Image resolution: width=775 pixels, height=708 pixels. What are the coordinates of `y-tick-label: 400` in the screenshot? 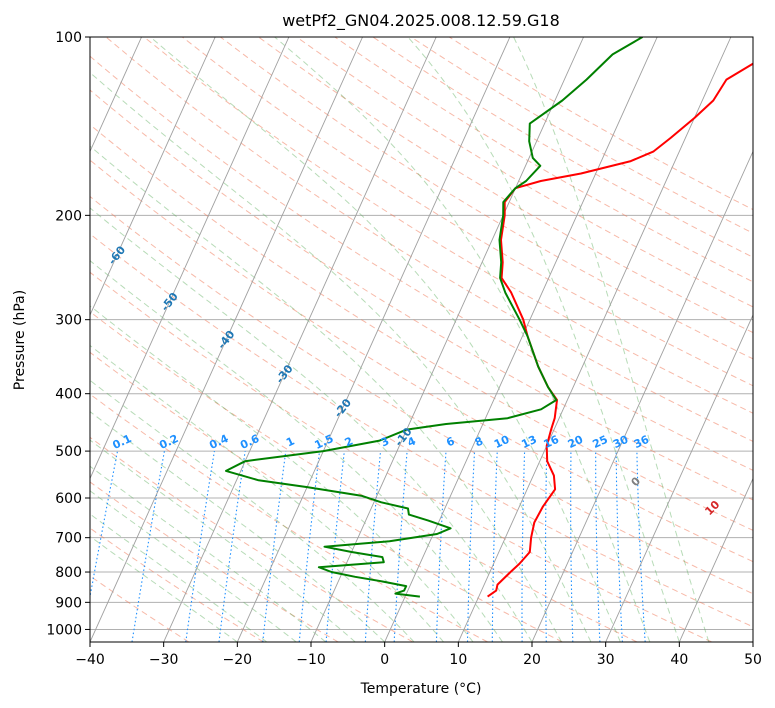 It's located at (68, 395).